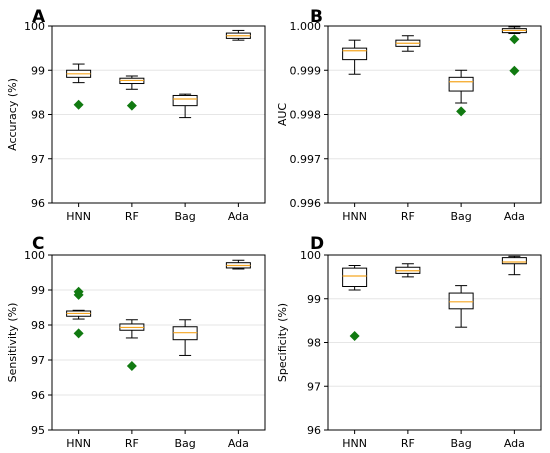 This screenshot has width=550, height=453. Describe the element at coordinates (38, 244) in the screenshot. I see `panel-letter: C` at that location.